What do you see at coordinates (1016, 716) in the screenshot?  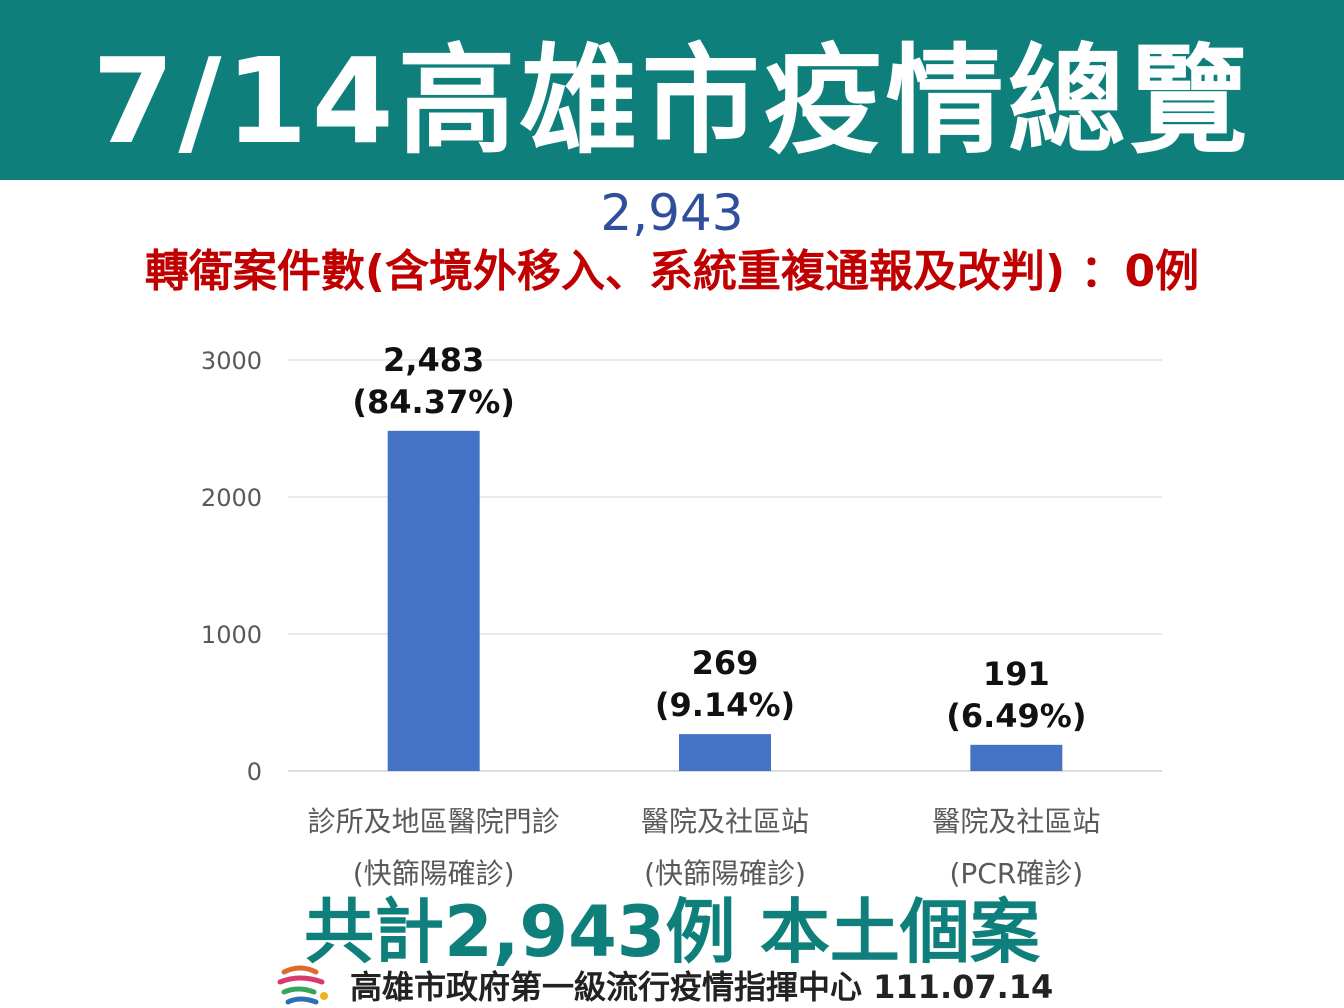 I see `data-label-percent: (6.49%)` at bounding box center [1016, 716].